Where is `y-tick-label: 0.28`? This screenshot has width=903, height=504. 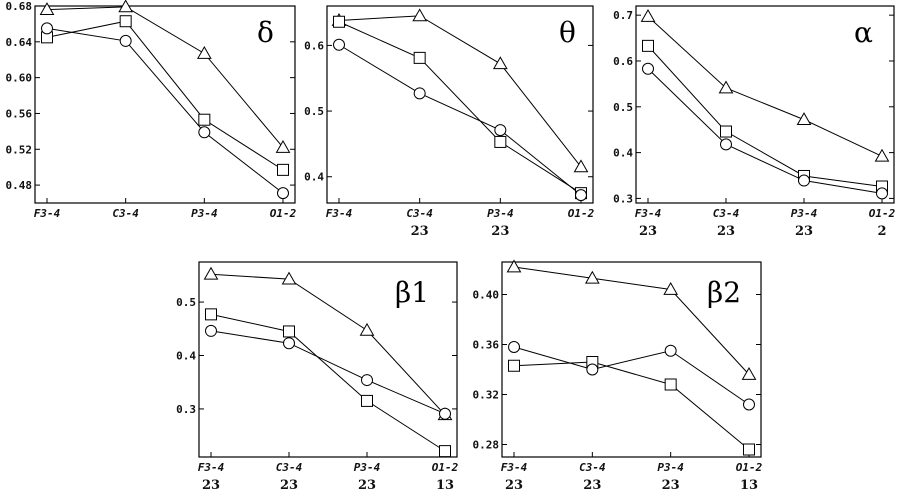 y-tick-label: 0.28 is located at coordinates (486, 445).